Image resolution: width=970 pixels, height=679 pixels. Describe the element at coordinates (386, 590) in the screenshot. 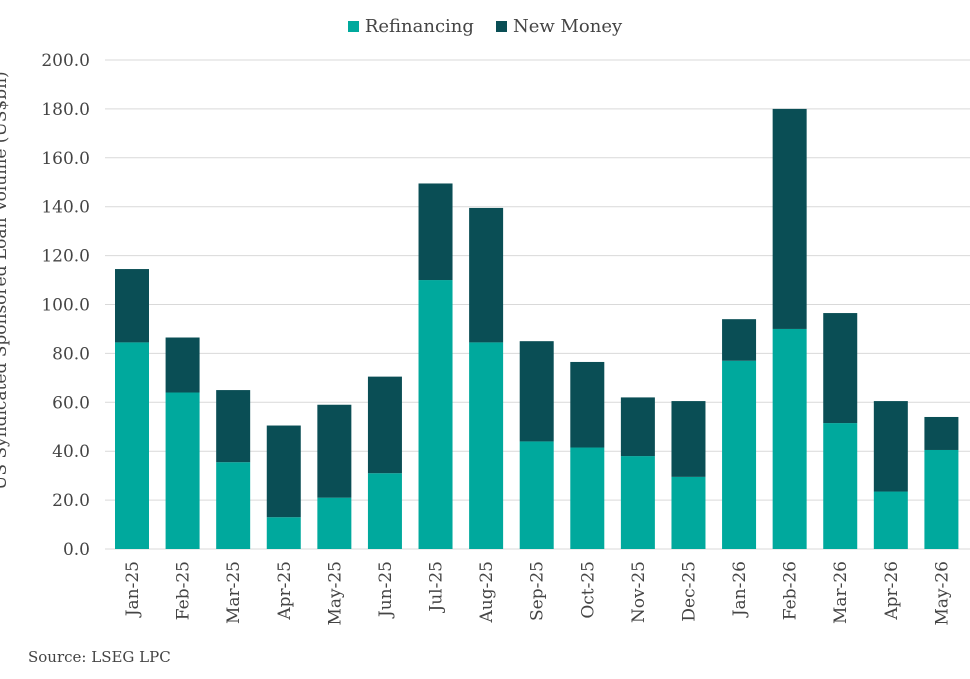

I see `x-tick-label: Jun-25` at that location.